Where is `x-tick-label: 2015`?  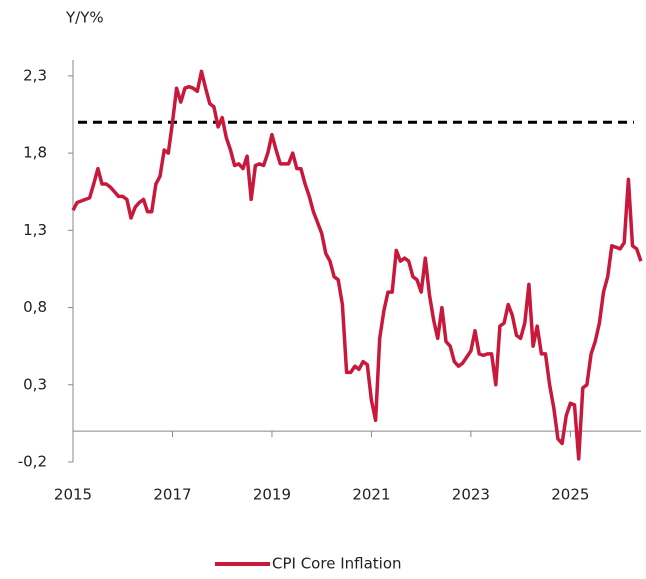 x-tick-label: 2015 is located at coordinates (73, 495).